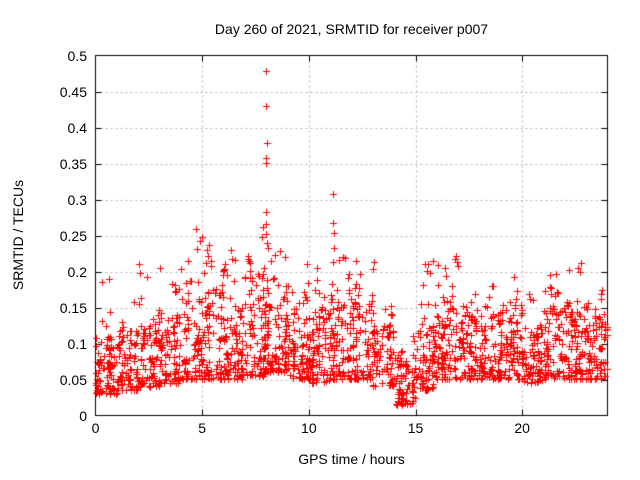 The height and width of the screenshot is (480, 640). I want to click on y-tick-label: 0.05, so click(73, 379).